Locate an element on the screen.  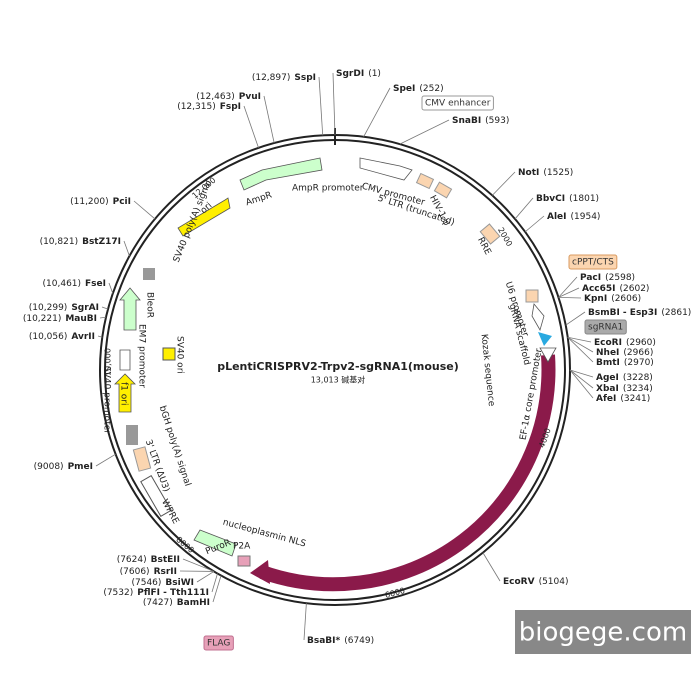
u6-arrow is located at coordinates (538, 317).